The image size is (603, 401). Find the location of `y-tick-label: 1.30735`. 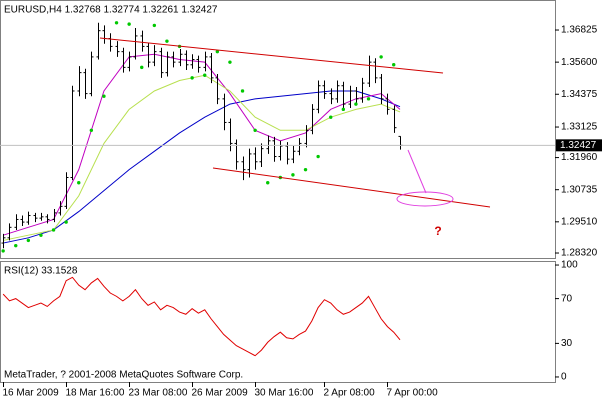

y-tick-label: 1.30735 is located at coordinates (579, 189).